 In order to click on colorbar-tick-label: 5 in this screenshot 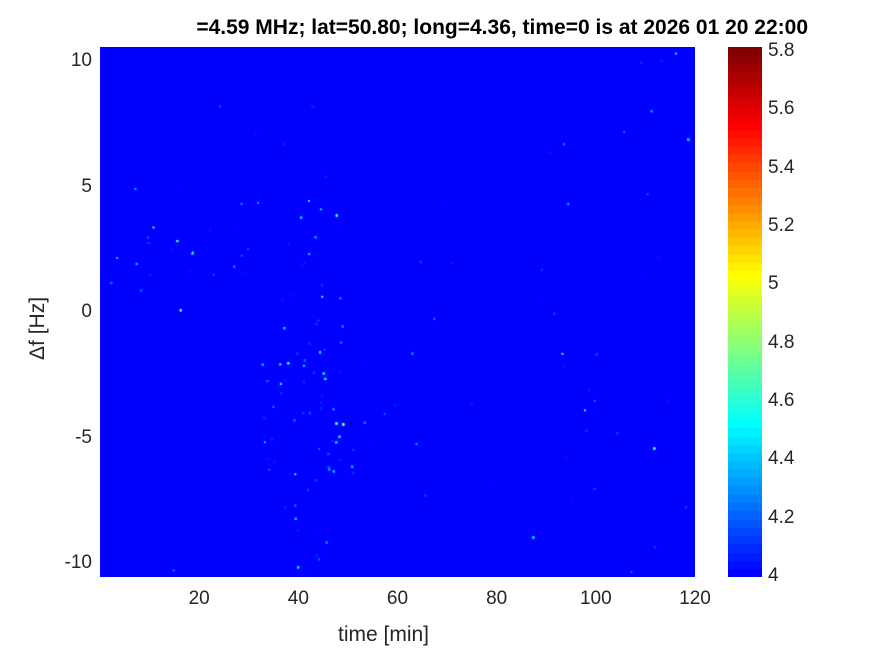, I will do `click(773, 284)`.